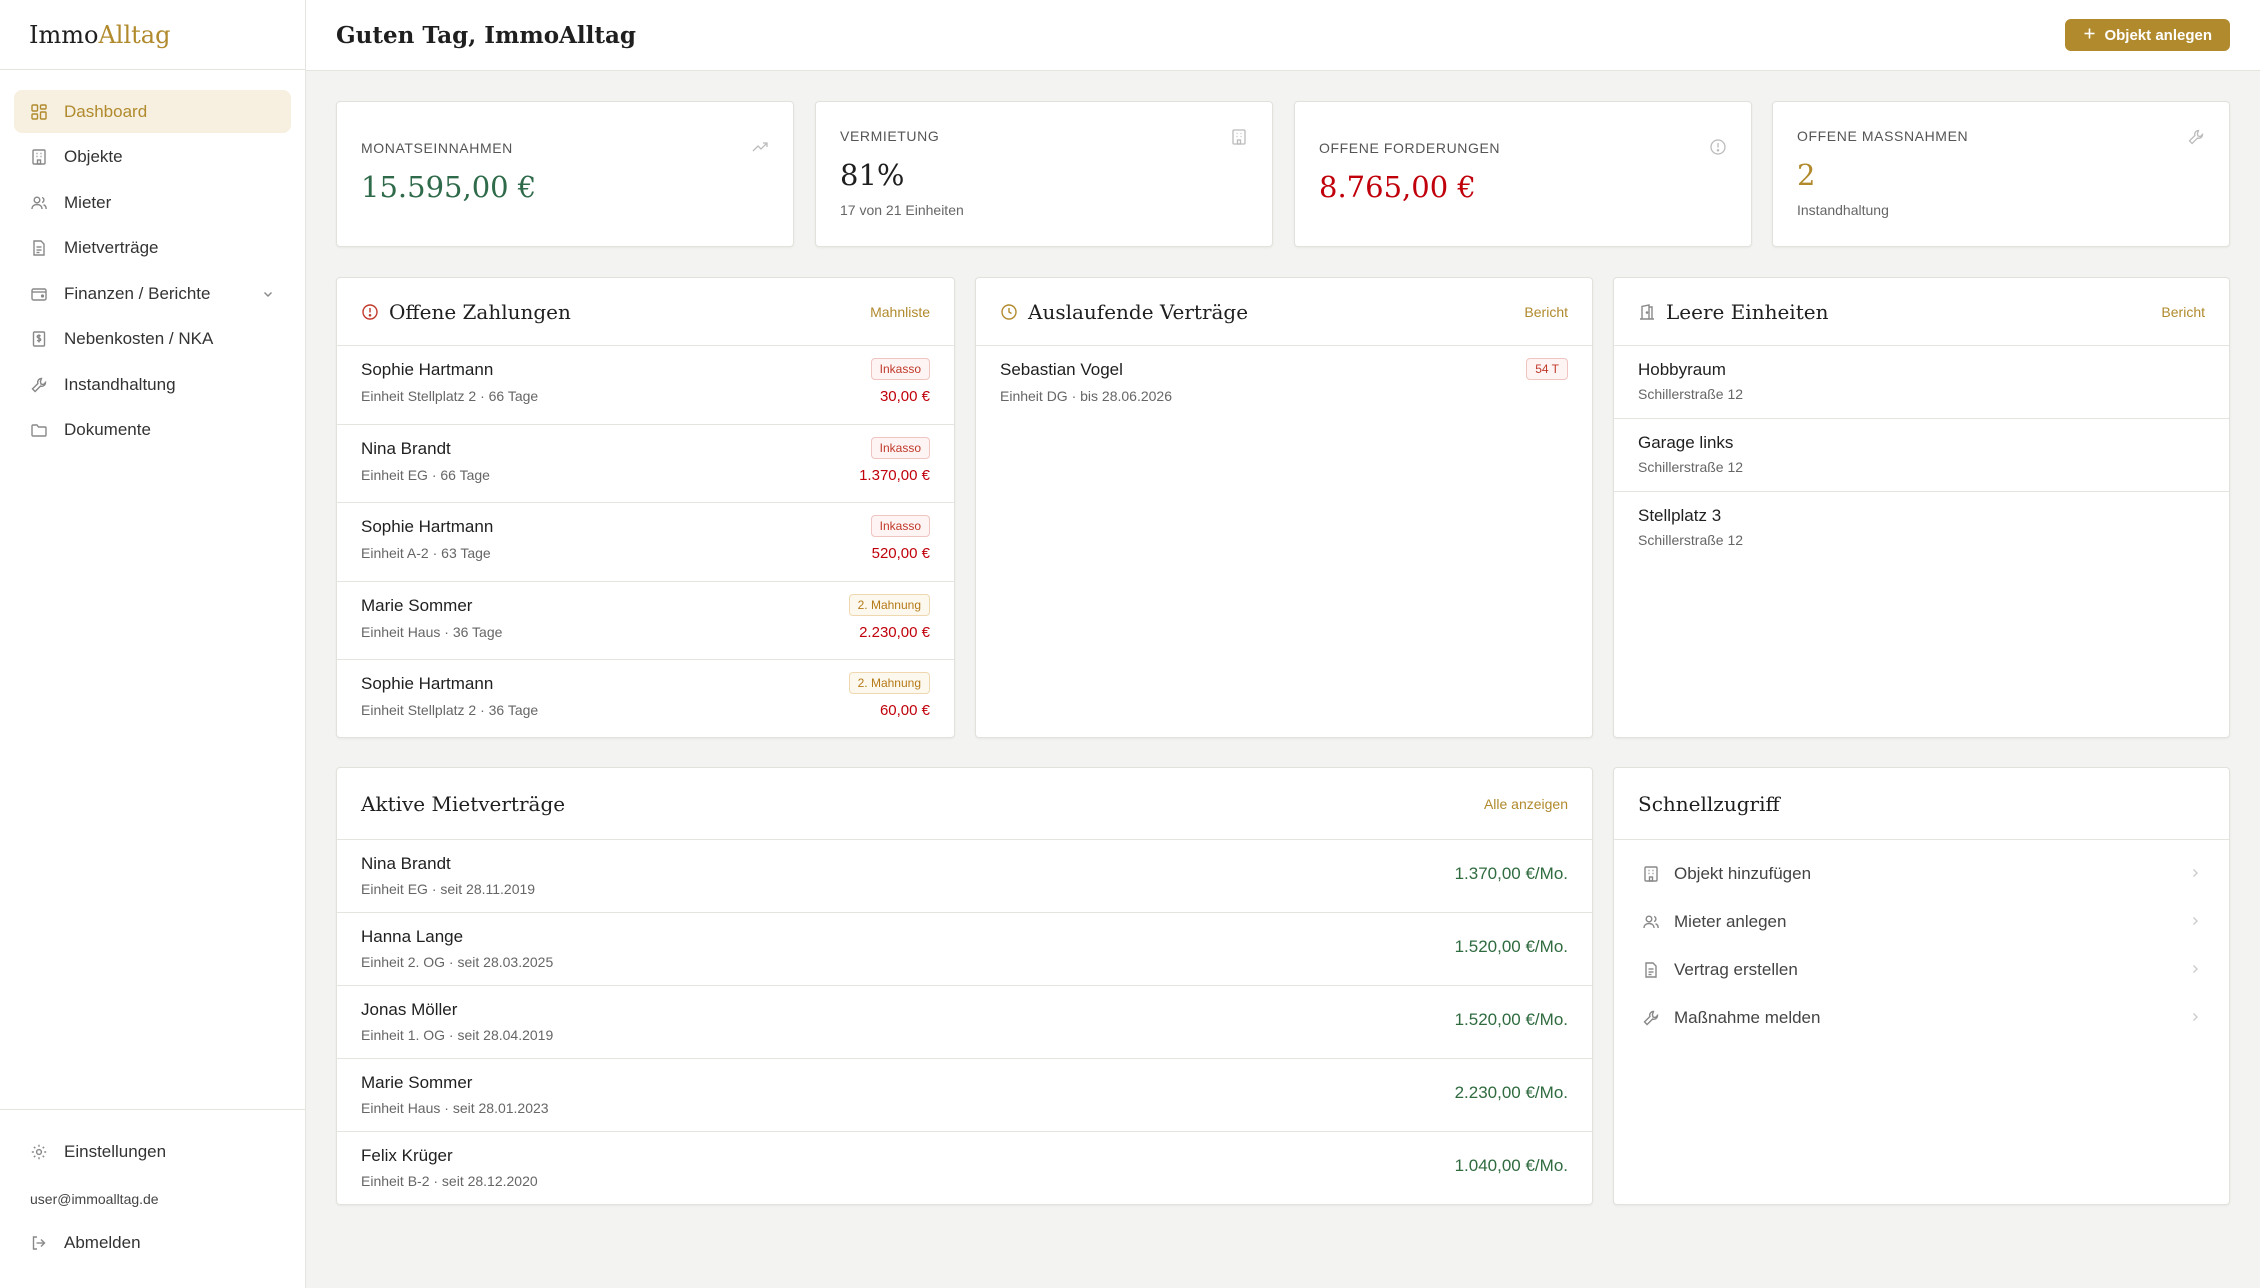 This screenshot has height=1288, width=2260. I want to click on lease-info: Einheit EG · seit 28.11.2019, so click(448, 889).